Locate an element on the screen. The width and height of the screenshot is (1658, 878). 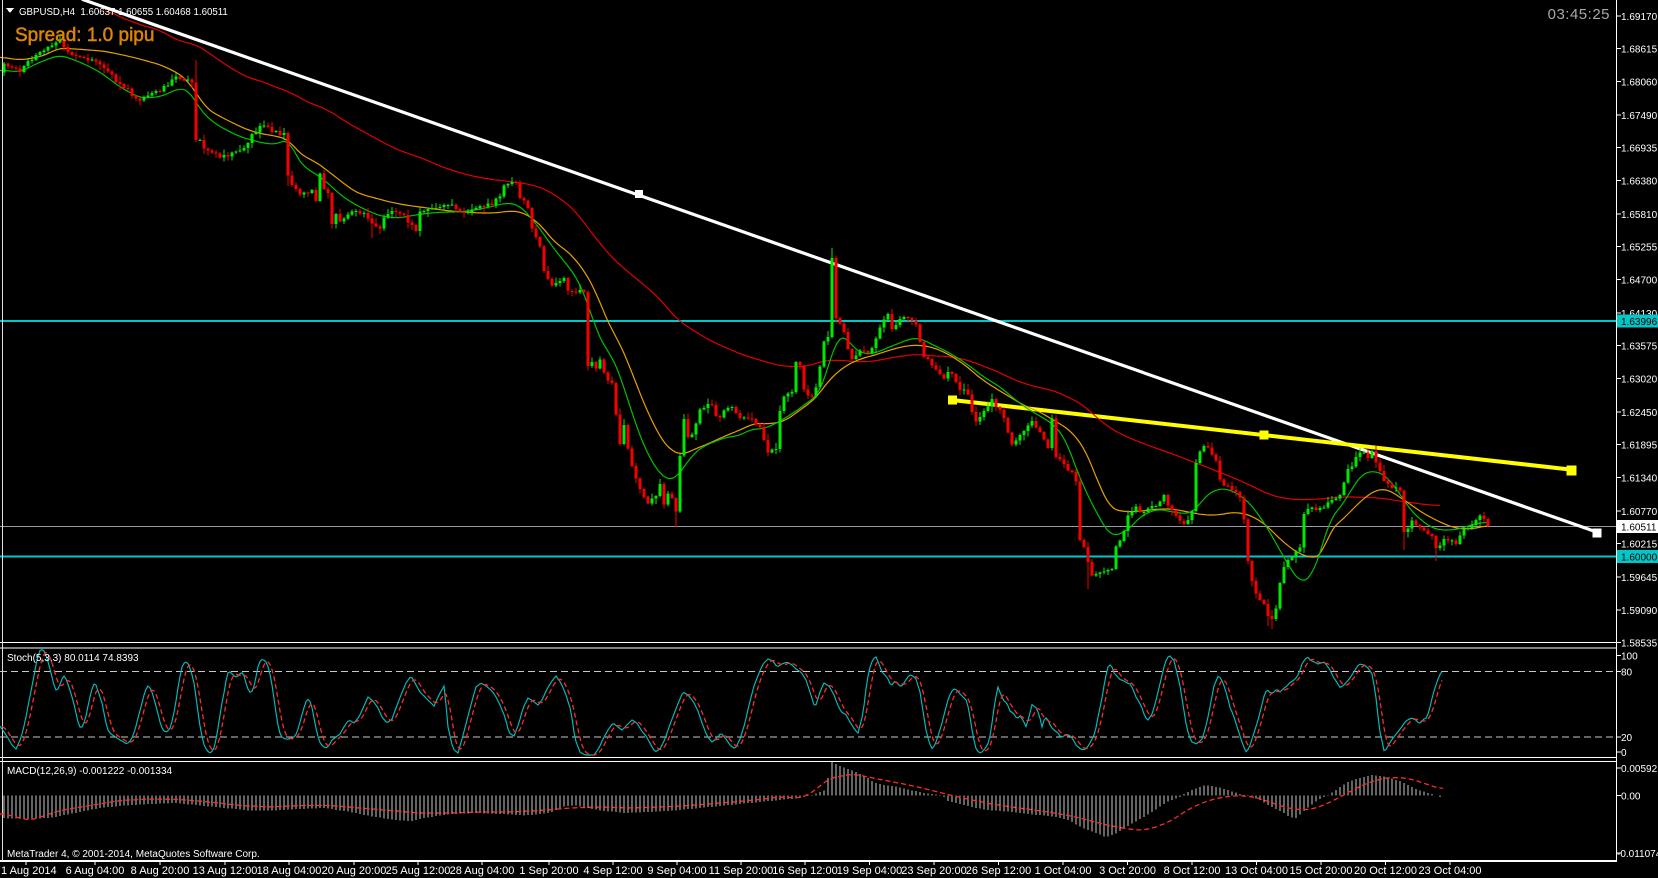
svg-text: 13 Oct 04:00 is located at coordinates (1256, 871).